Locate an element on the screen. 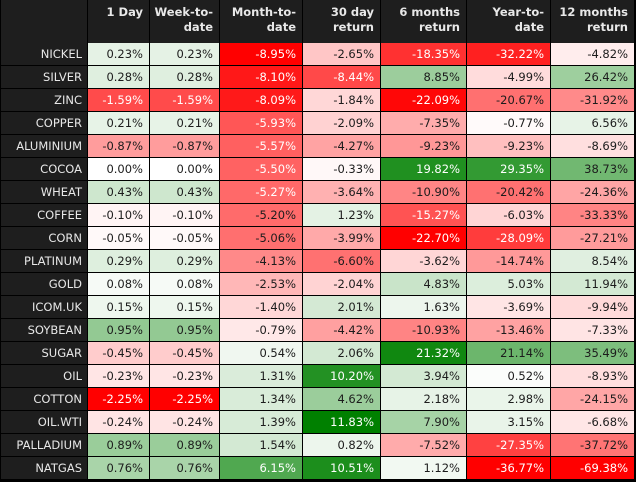 This screenshot has height=482, width=636. heatmap-cell: -15.27% is located at coordinates (424, 215).